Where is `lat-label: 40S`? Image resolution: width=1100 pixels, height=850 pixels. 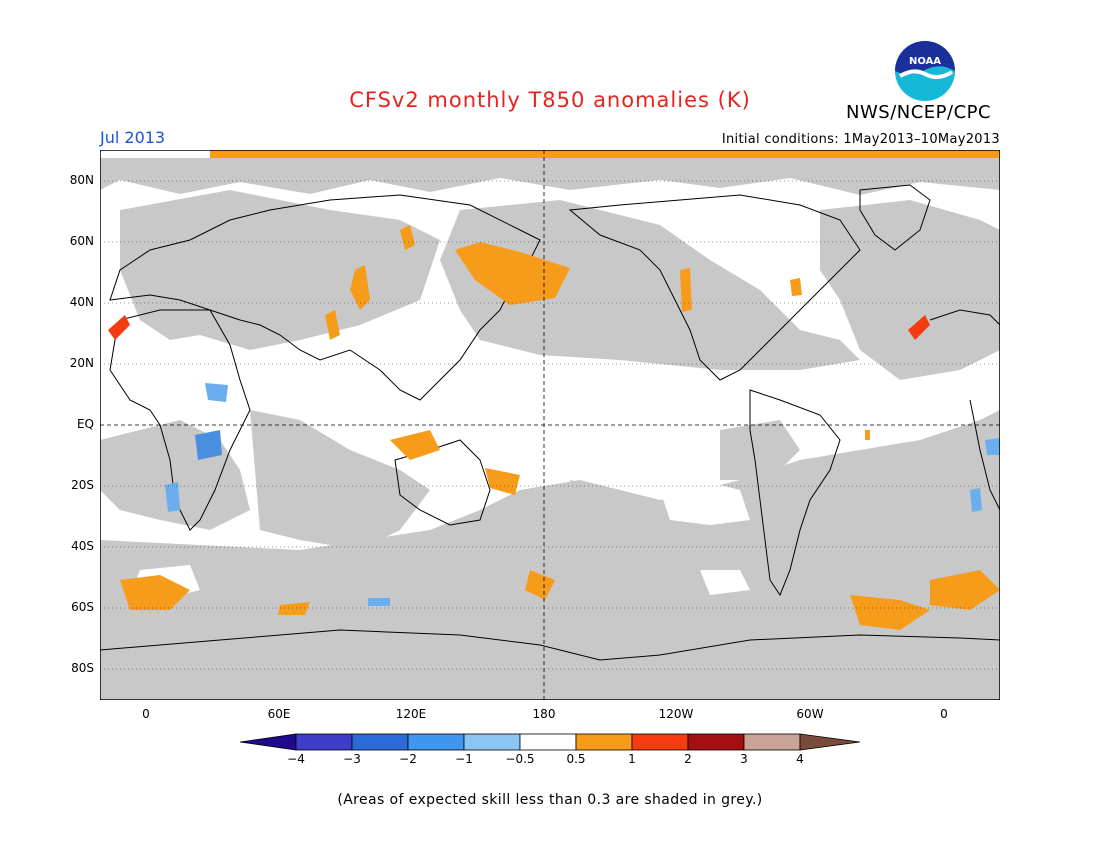 lat-label: 40S is located at coordinates (82, 546).